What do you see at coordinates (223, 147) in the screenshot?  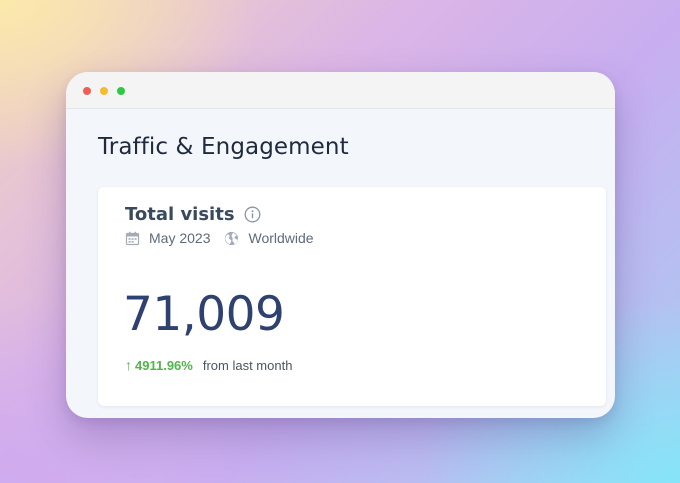 I see `section-title: Traffic & Engagement` at bounding box center [223, 147].